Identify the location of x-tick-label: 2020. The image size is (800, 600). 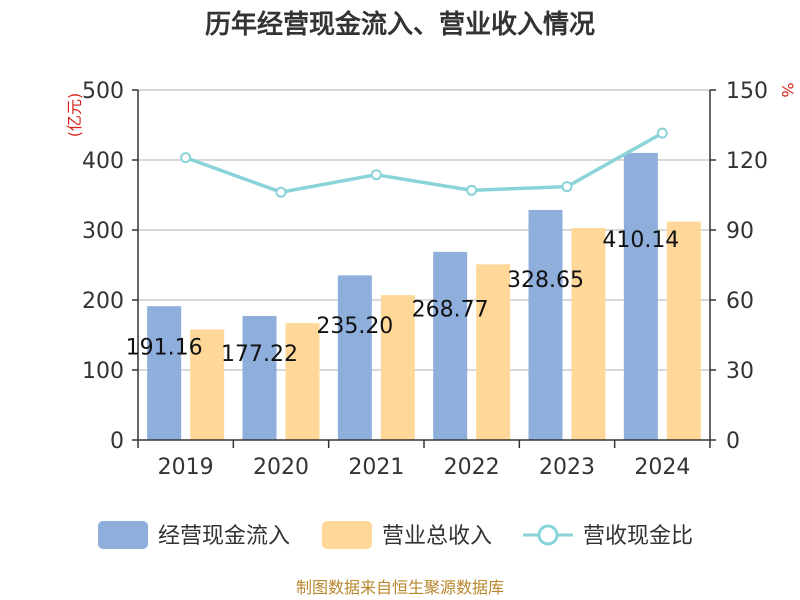
(281, 467).